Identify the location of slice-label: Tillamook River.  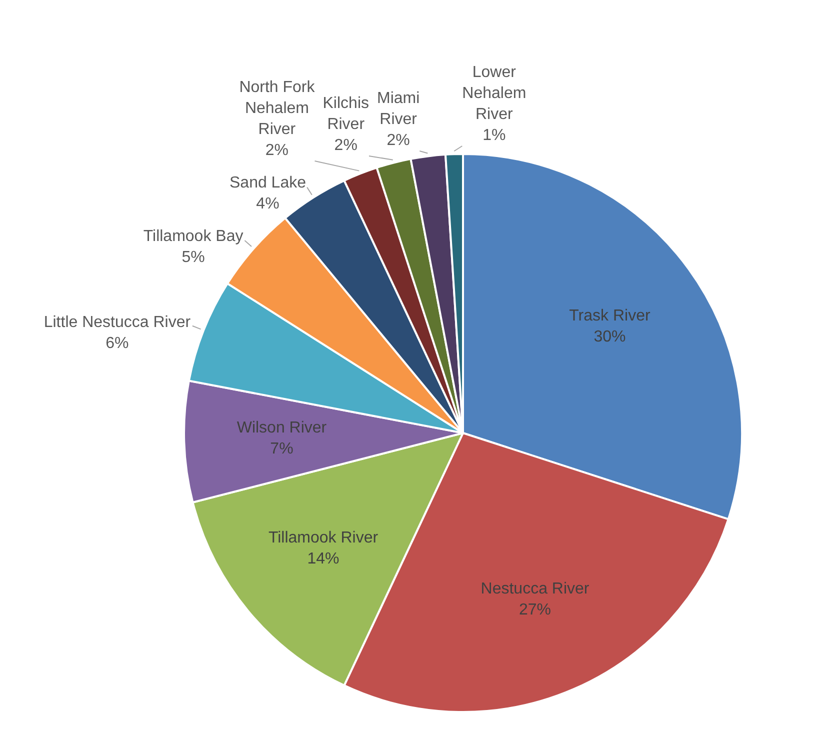
(323, 538).